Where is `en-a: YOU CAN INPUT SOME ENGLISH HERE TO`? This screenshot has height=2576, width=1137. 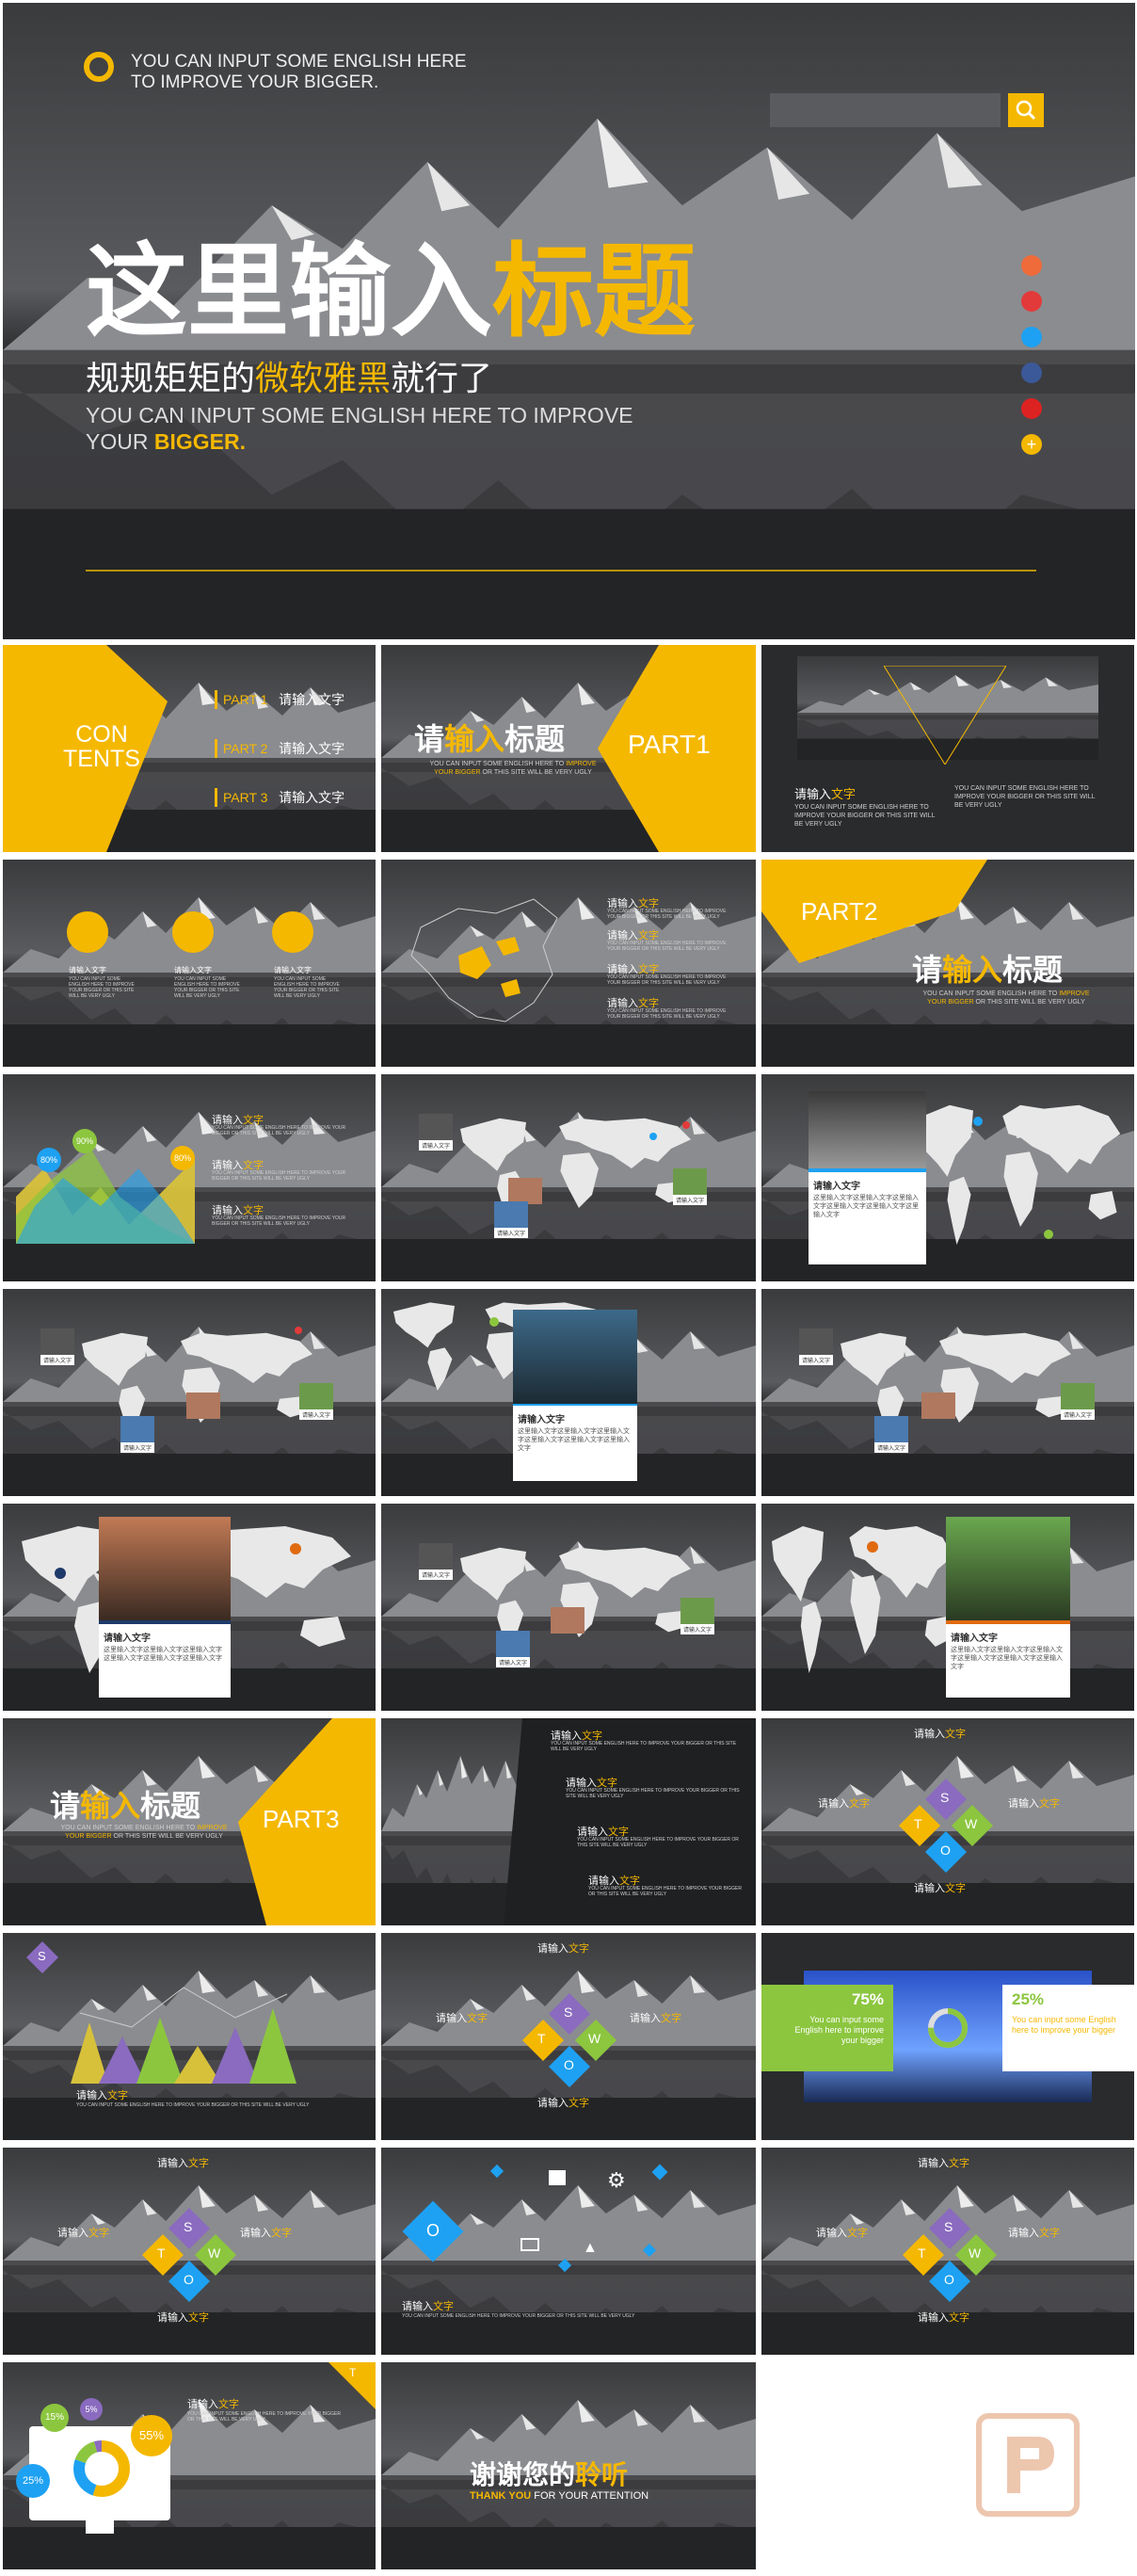 en-a: YOU CAN INPUT SOME ENGLISH HERE TO is located at coordinates (498, 764).